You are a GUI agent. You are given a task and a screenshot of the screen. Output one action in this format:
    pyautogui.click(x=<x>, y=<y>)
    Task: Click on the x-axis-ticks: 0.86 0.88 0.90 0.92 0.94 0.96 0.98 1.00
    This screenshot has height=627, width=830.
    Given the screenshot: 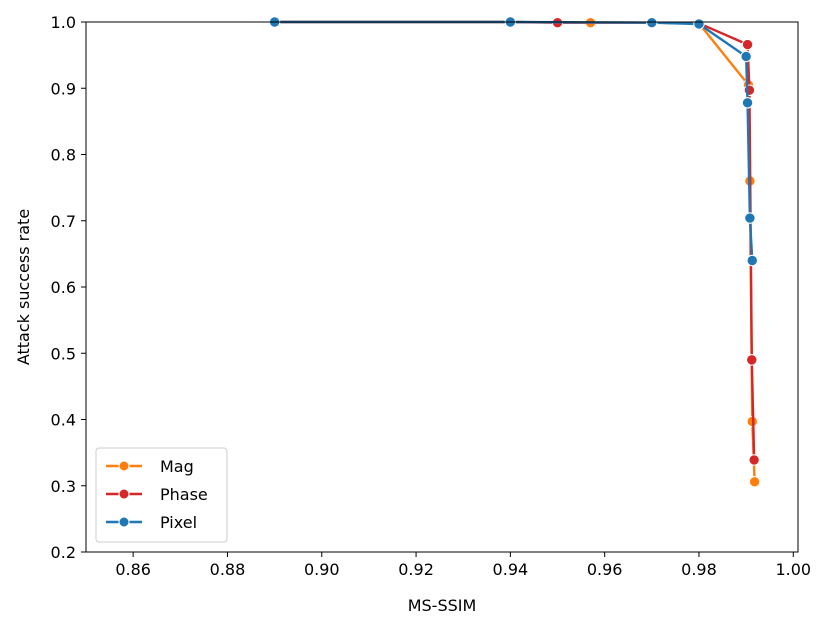 What is the action you would take?
    pyautogui.click(x=463, y=565)
    